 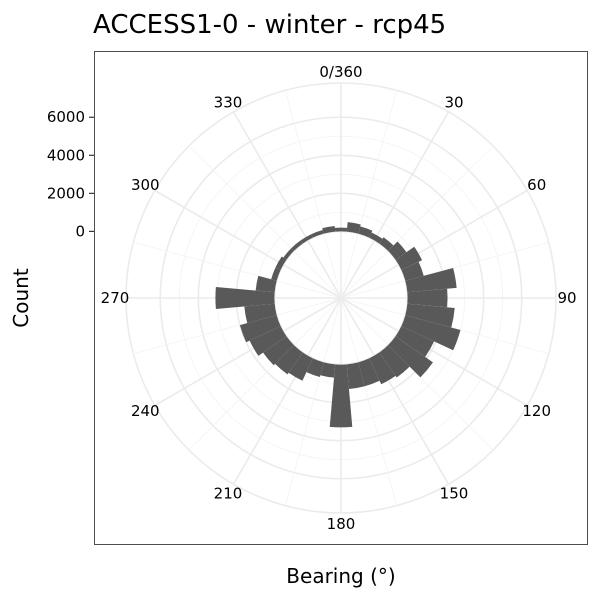 I want to click on y-tick-label: 0, so click(x=80, y=231).